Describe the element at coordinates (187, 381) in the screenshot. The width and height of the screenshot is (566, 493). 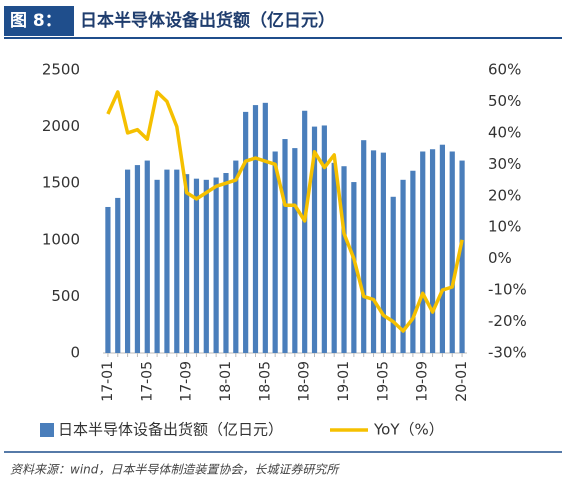
I see `x-tick-label: 17-09` at that location.